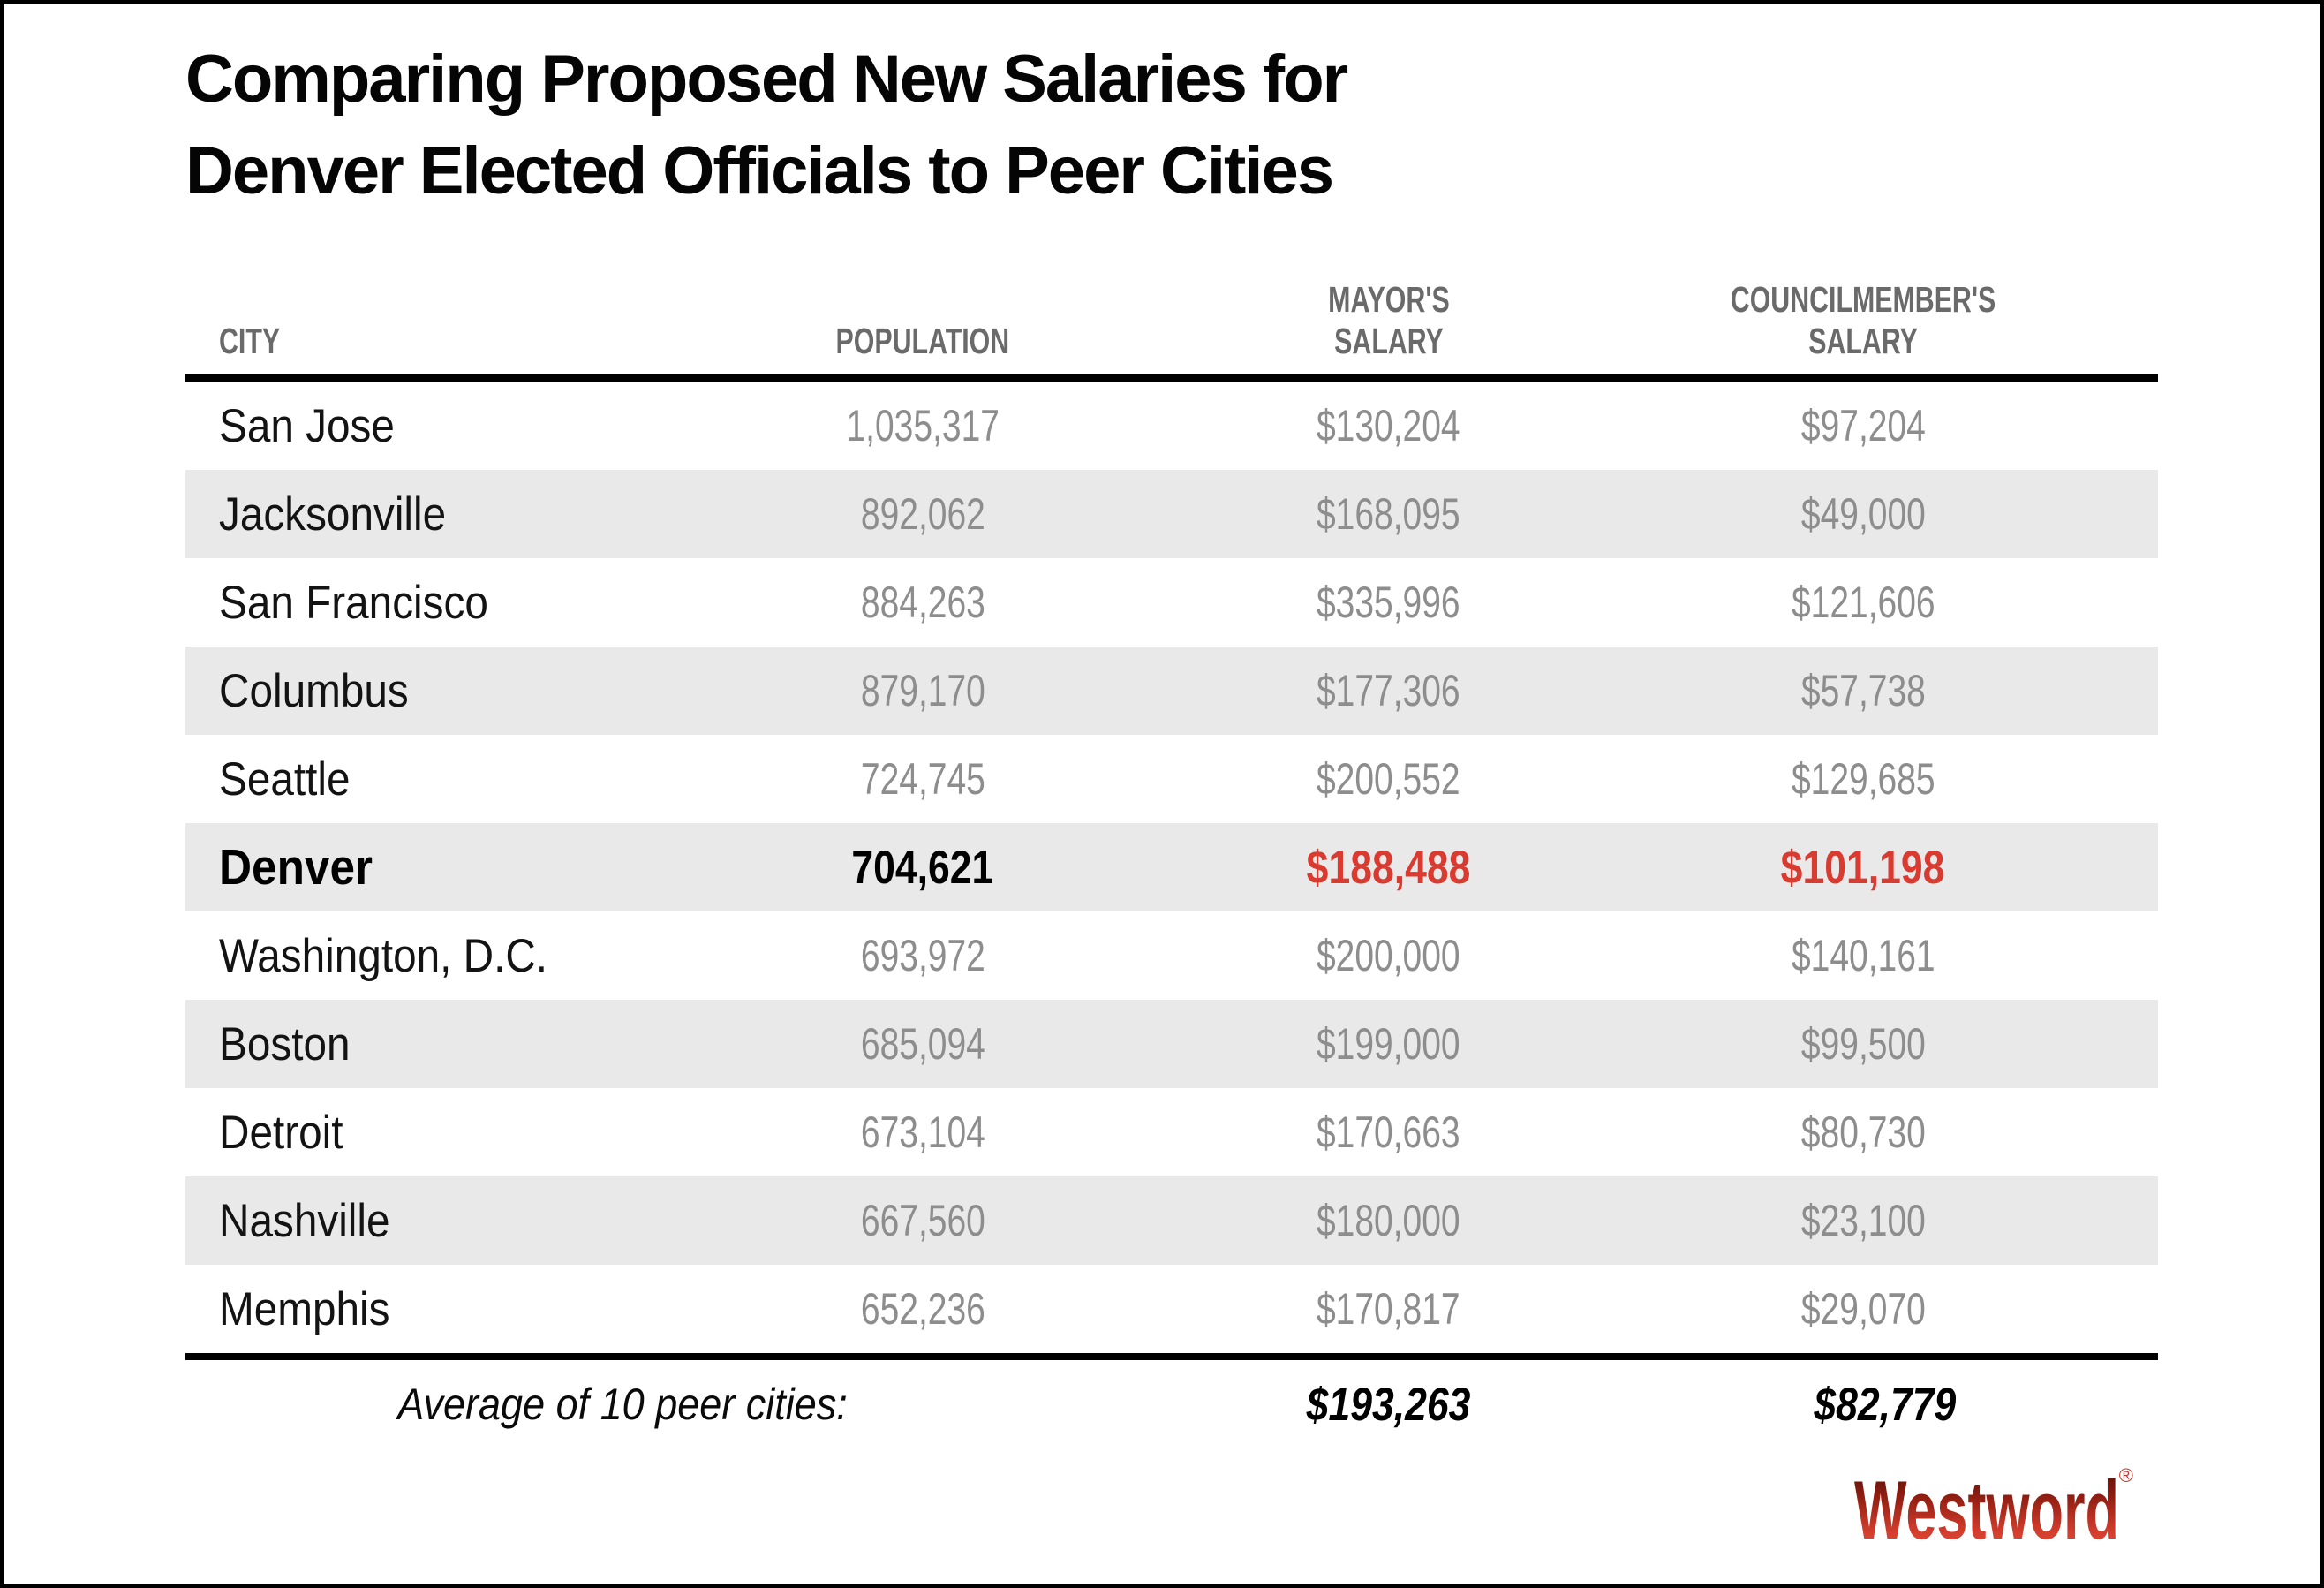  What do you see at coordinates (923, 514) in the screenshot?
I see `population-cell: 892,062` at bounding box center [923, 514].